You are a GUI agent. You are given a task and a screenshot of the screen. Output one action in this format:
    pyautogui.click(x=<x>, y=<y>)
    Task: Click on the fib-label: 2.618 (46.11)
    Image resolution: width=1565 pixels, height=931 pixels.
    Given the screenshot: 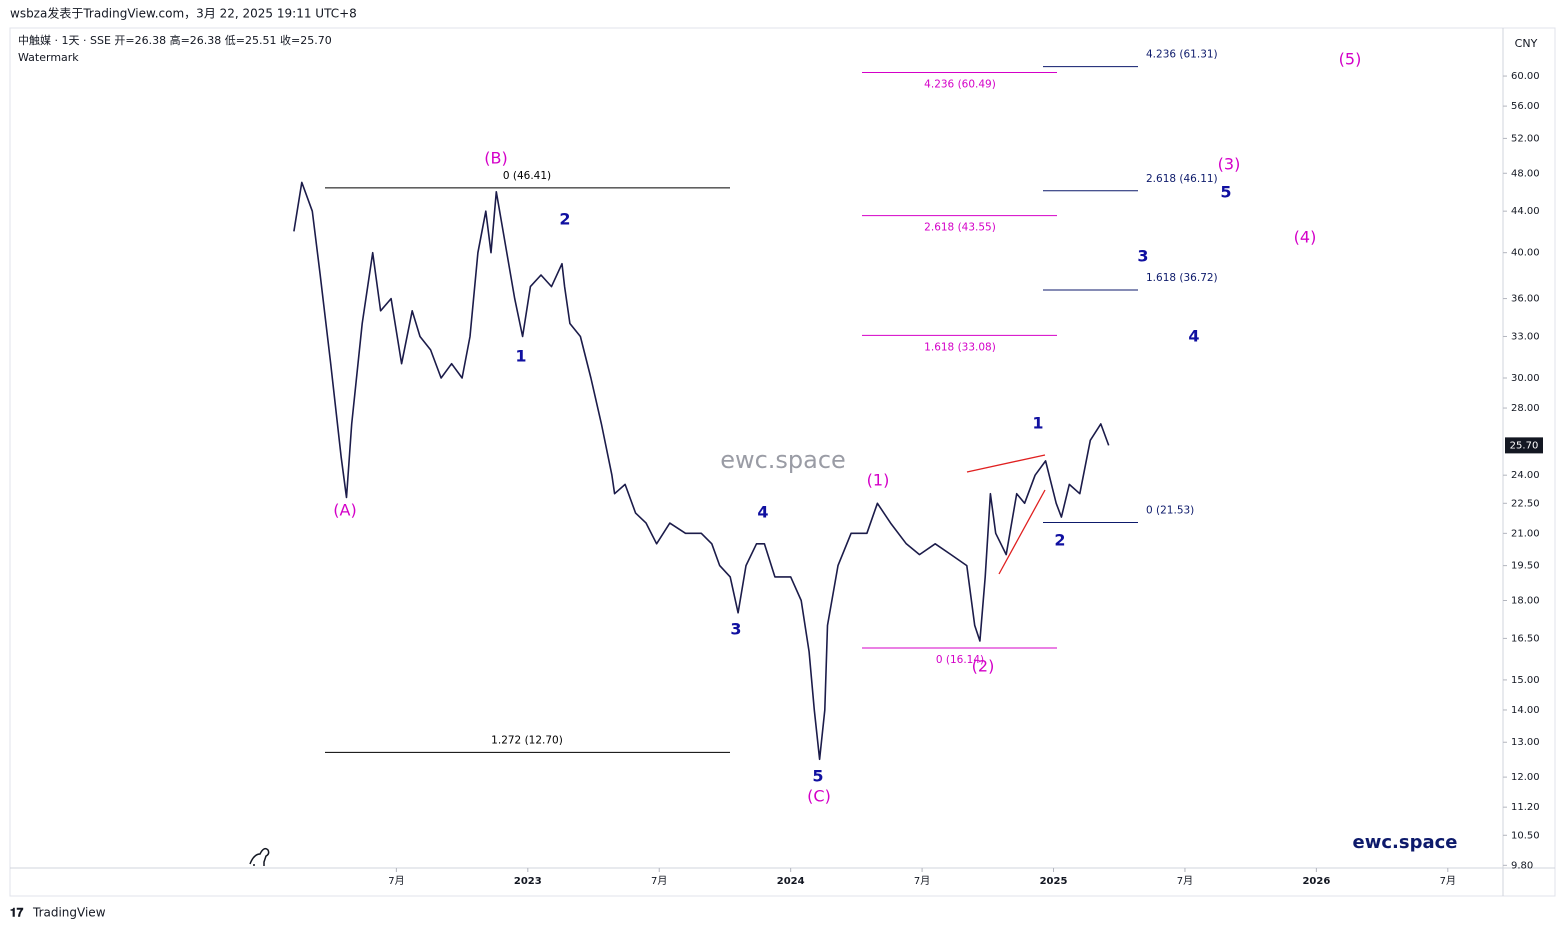 What is the action you would take?
    pyautogui.click(x=1182, y=179)
    